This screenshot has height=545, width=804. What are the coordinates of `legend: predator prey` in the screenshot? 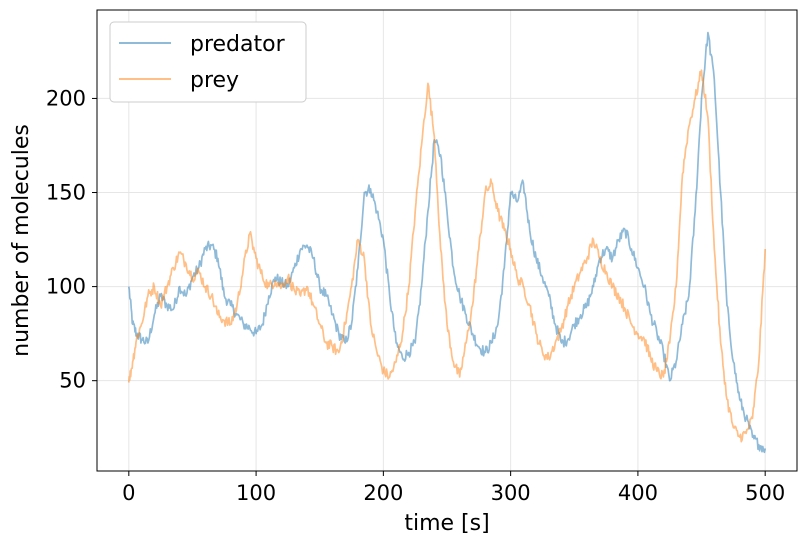 It's located at (208, 62).